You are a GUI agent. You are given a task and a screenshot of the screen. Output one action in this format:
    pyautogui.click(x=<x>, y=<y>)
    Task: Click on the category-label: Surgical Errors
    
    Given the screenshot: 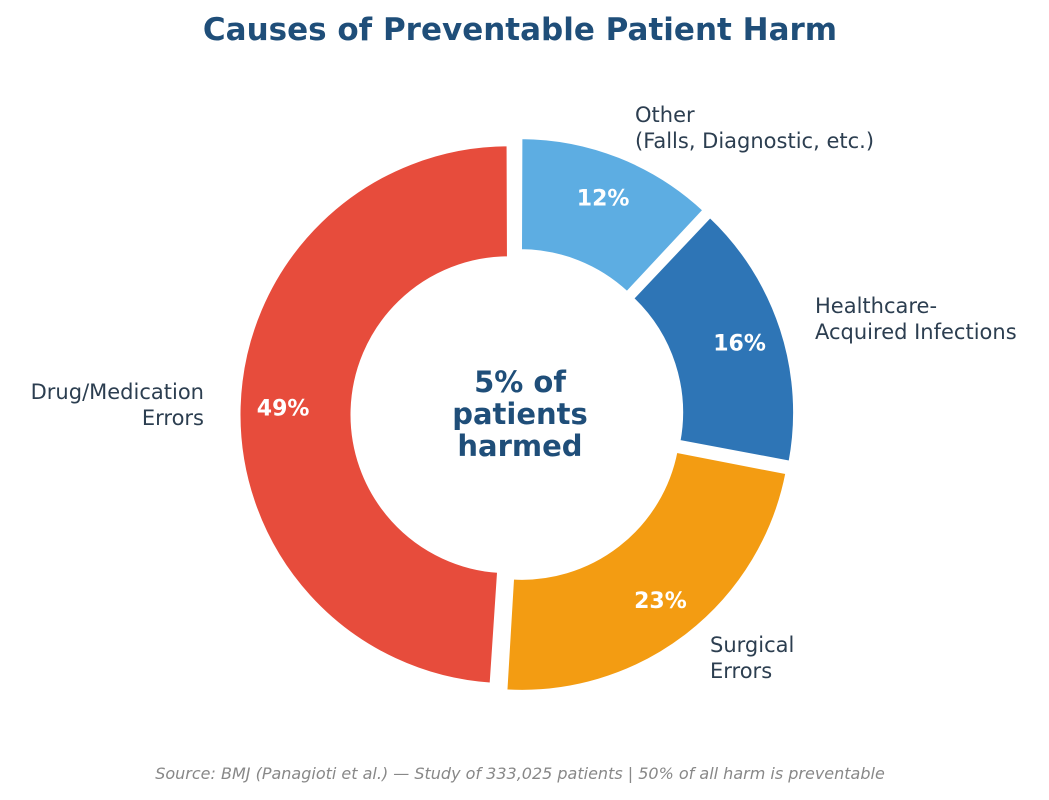 What is the action you would take?
    pyautogui.click(x=752, y=658)
    